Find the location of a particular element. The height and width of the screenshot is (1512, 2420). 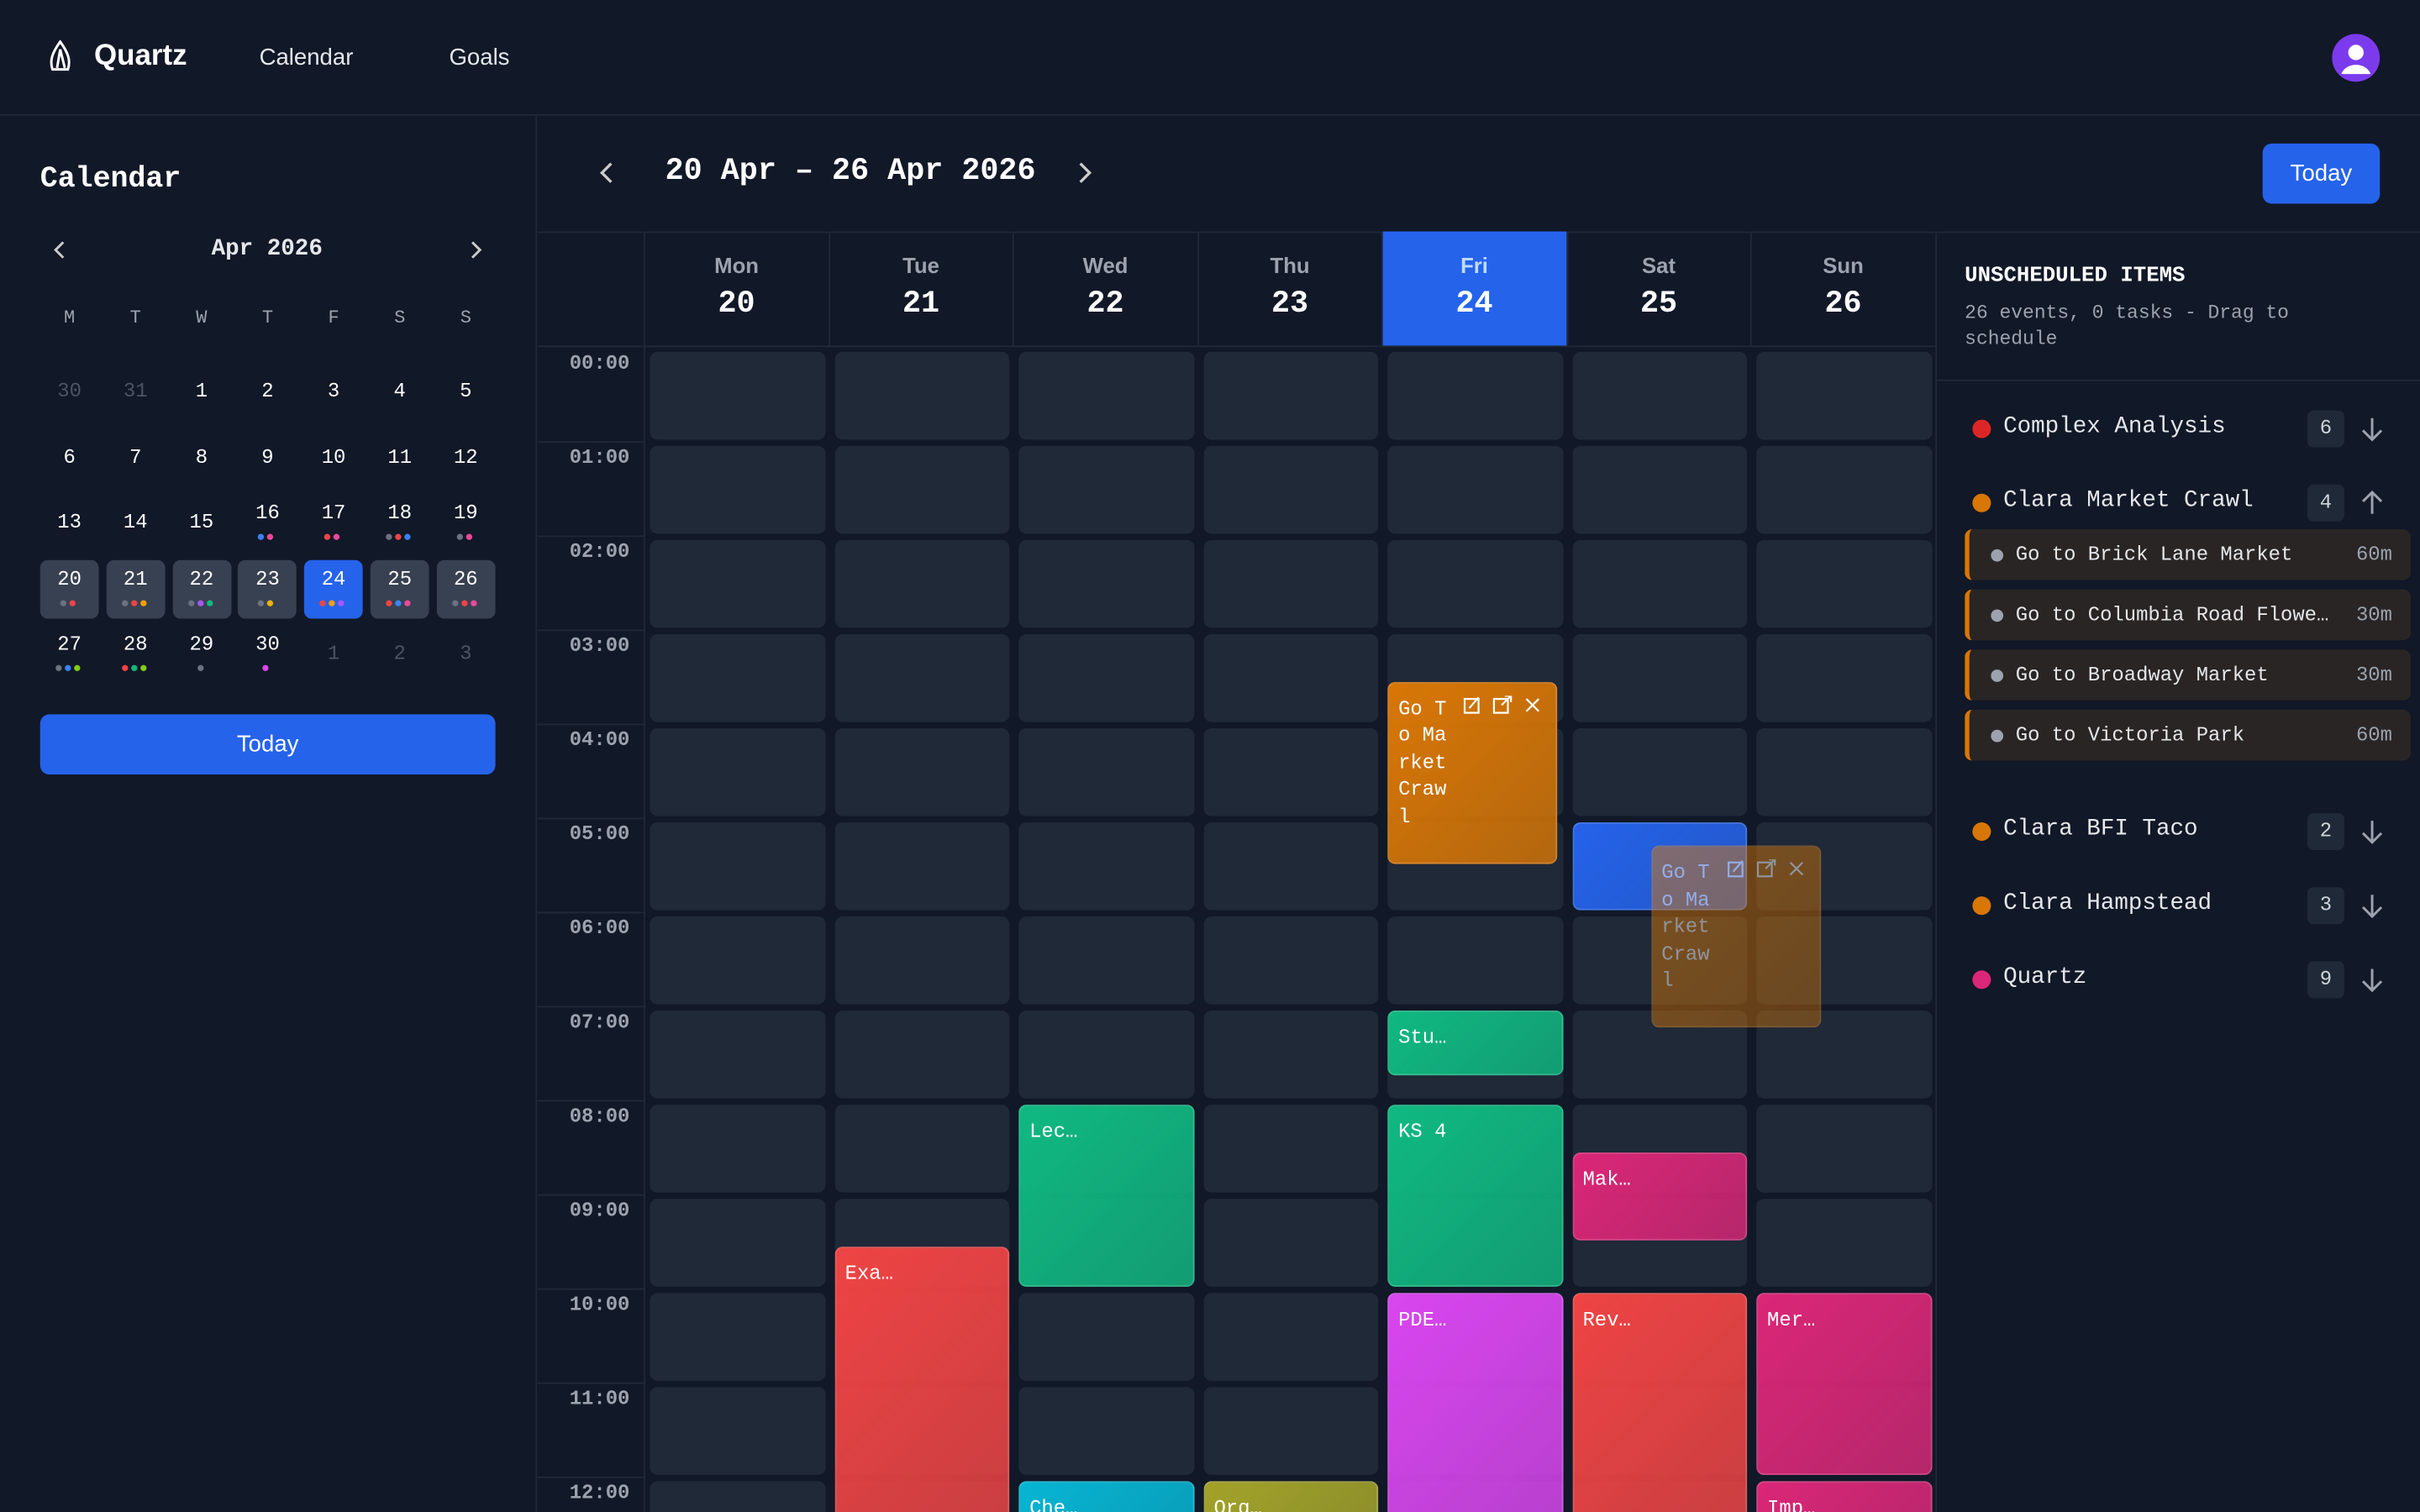

day-cell: 25 is located at coordinates (399, 589).